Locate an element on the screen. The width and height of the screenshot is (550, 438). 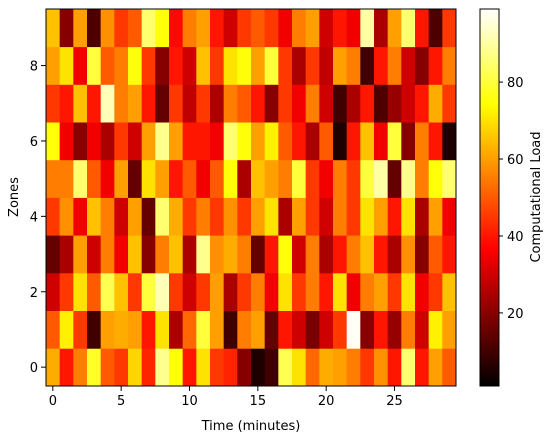
y-tick-label: 4 is located at coordinates (34, 217).